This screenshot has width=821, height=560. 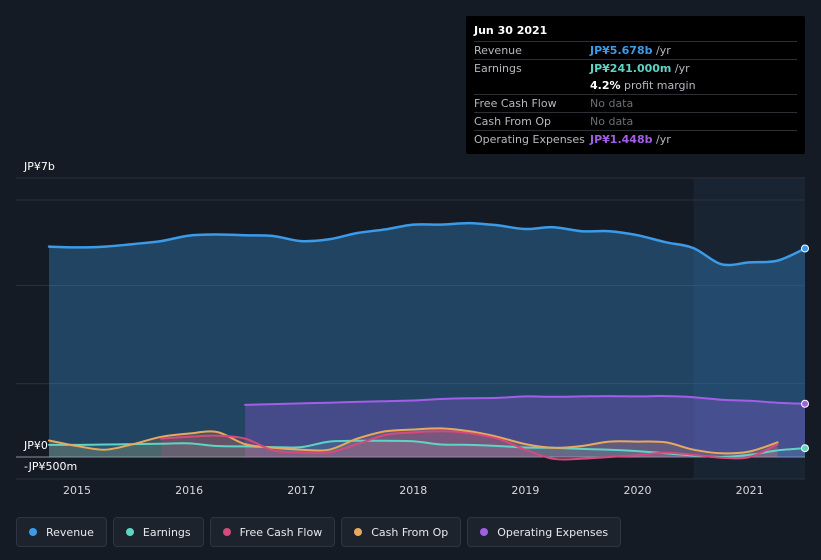 What do you see at coordinates (513, 121) in the screenshot?
I see `tooltip-label: Cash From Op` at bounding box center [513, 121].